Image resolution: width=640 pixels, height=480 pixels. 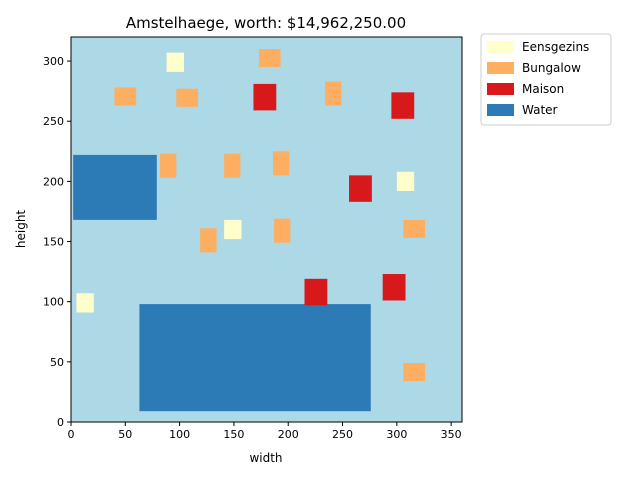 I want to click on legend-swatch-eensgezins, so click(x=500, y=47).